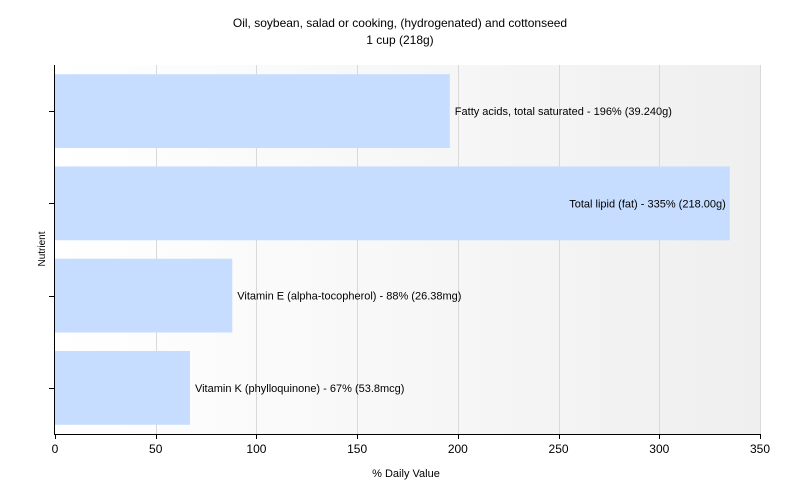 This screenshot has height=500, width=800. I want to click on x-axis-ticks: 0 50 100 150 200 250 300 350, so click(411, 445).